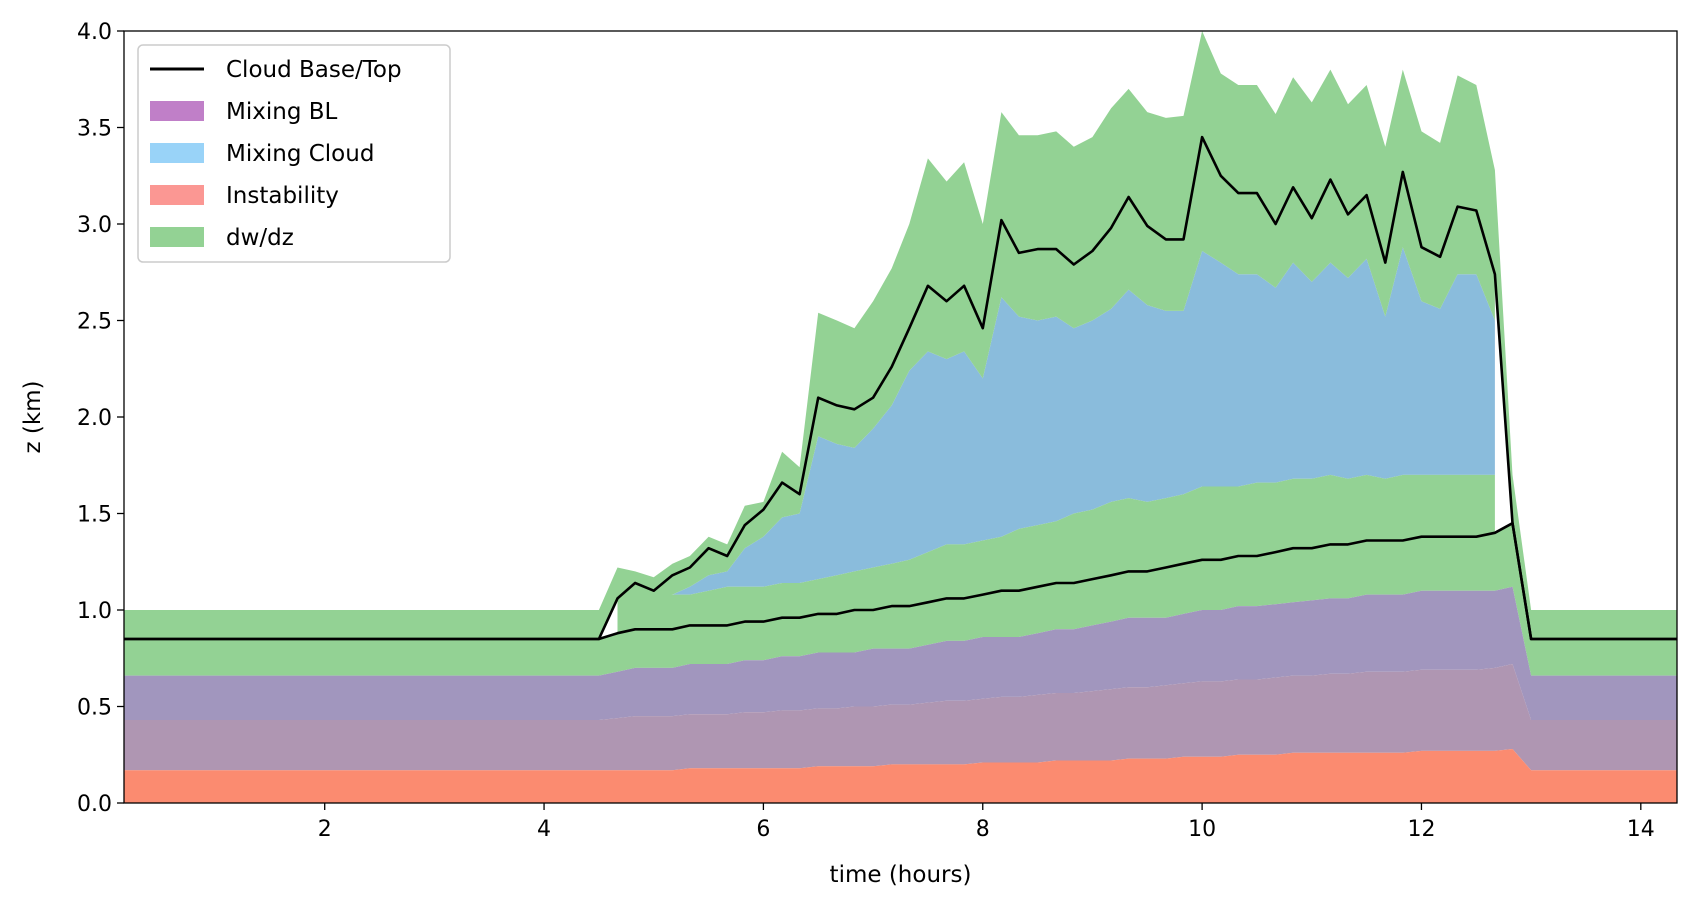 The height and width of the screenshot is (907, 1692). I want to click on y-tick-label: 2.0, so click(94, 418).